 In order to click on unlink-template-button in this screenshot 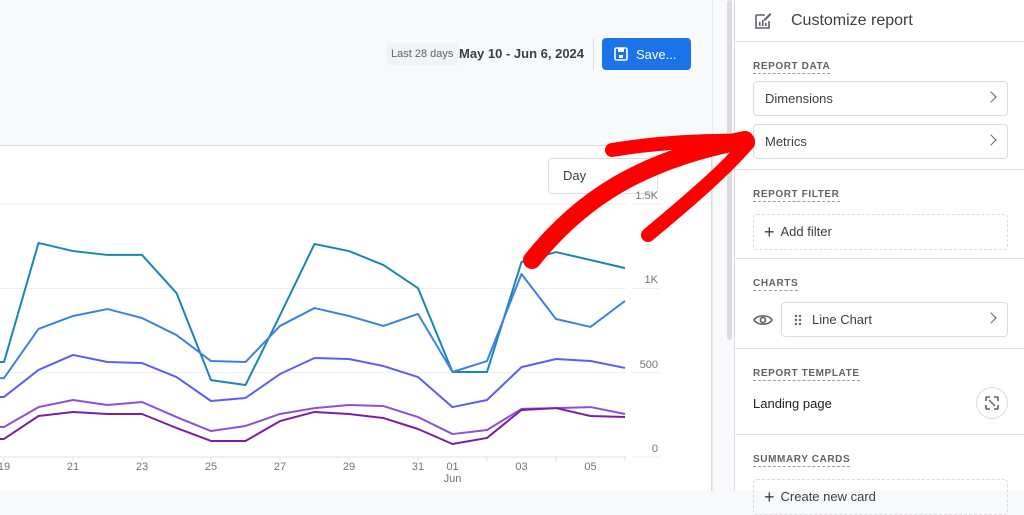, I will do `click(992, 403)`.